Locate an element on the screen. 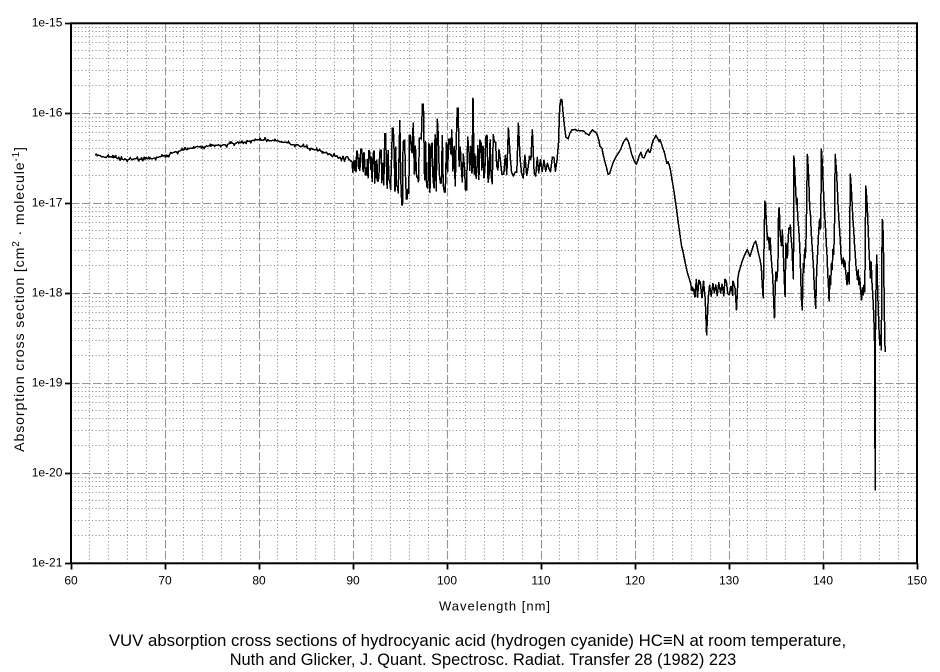 The height and width of the screenshot is (672, 940). svg-text: 120 is located at coordinates (635, 581).